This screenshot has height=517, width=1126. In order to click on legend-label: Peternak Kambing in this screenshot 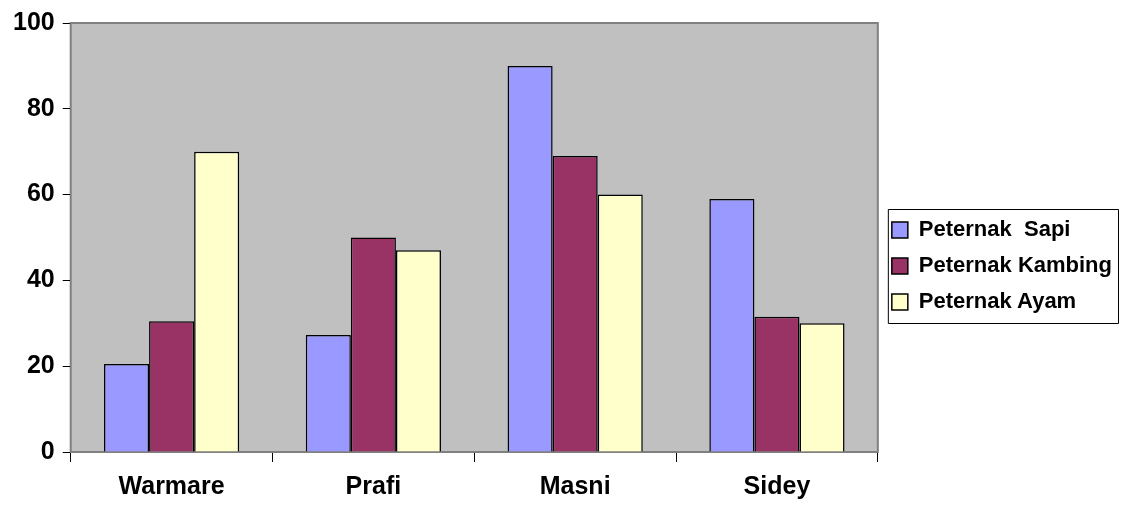, I will do `click(1015, 265)`.